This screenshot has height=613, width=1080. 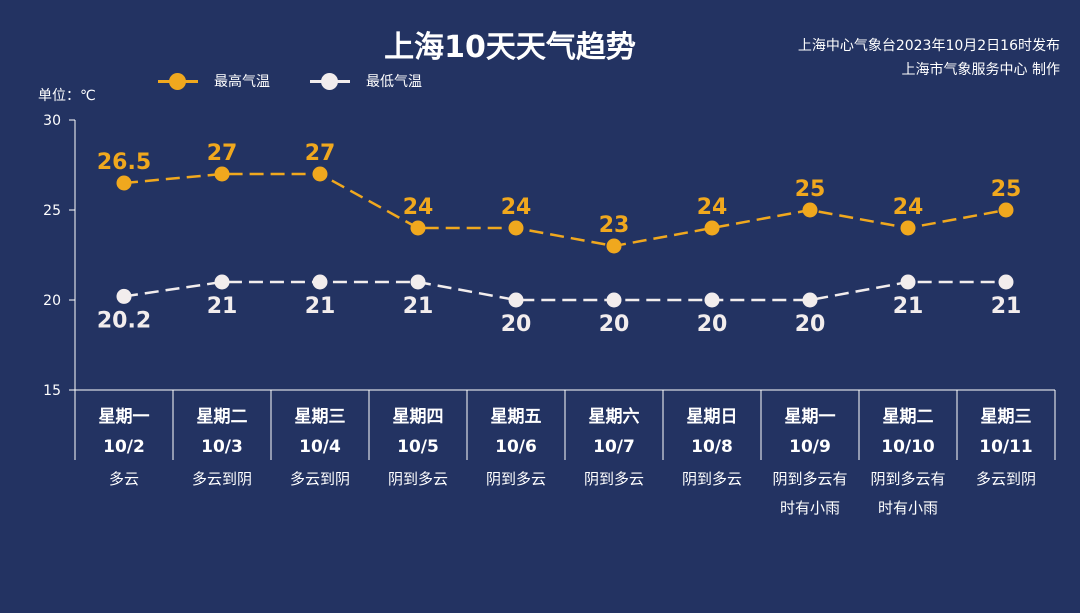 What do you see at coordinates (177, 81) in the screenshot?
I see `legend-dot-high-icon` at bounding box center [177, 81].